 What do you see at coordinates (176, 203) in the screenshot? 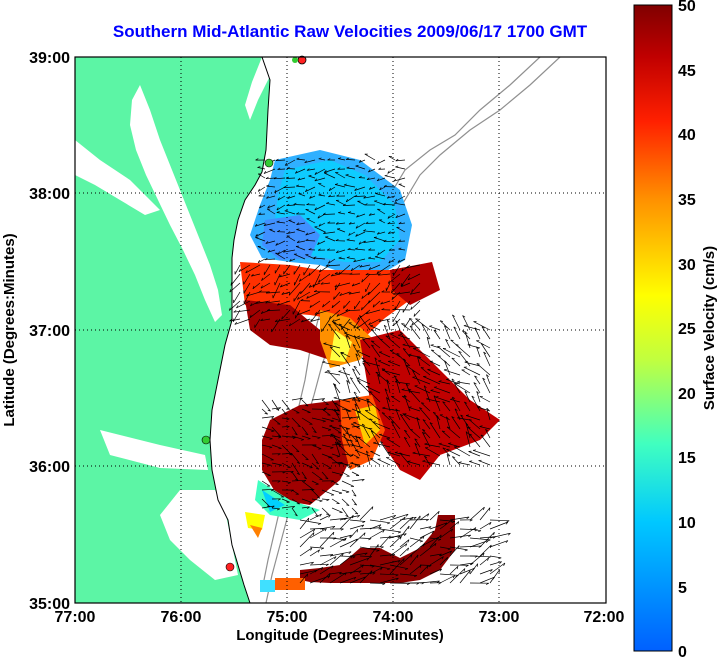
I see `chesapeake-bay` at bounding box center [176, 203].